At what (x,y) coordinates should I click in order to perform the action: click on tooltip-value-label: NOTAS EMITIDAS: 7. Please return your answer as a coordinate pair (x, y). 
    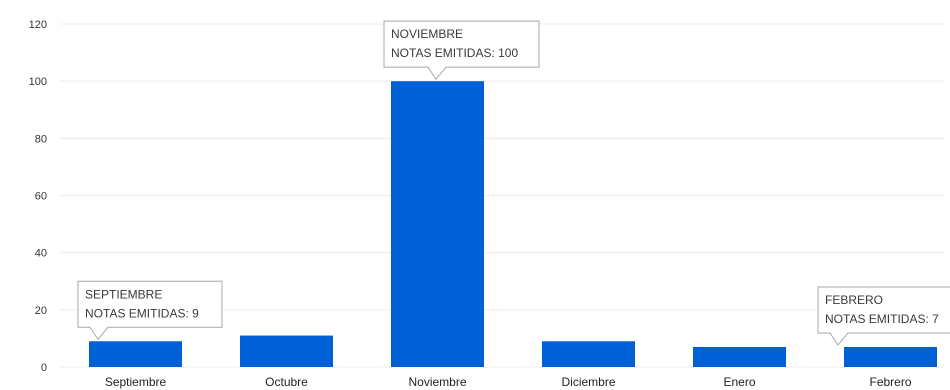
    Looking at the image, I should click on (882, 319).